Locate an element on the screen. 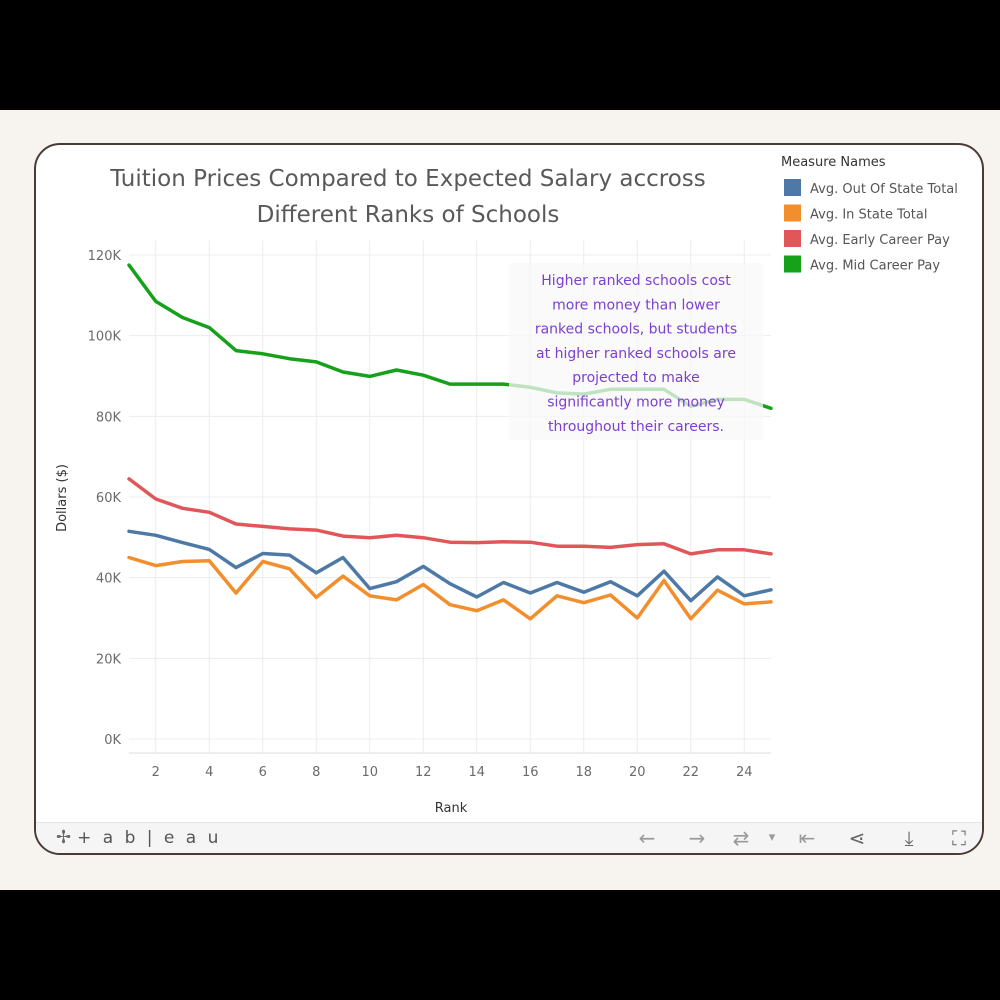  x-tick-label: 18 is located at coordinates (583, 772).